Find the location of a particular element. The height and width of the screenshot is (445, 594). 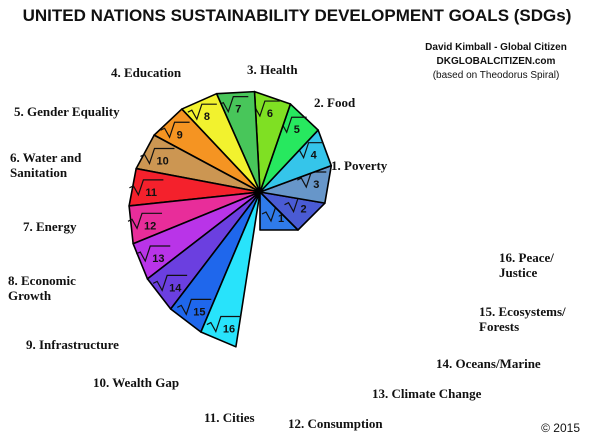

goal-11-number: 11 is located at coordinates (151, 193).